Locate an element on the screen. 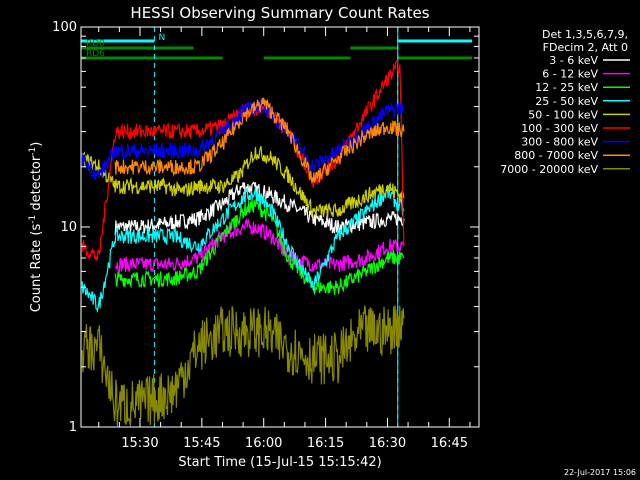  chart-title: HESSI Observing Summary Count Rates is located at coordinates (279, 13).